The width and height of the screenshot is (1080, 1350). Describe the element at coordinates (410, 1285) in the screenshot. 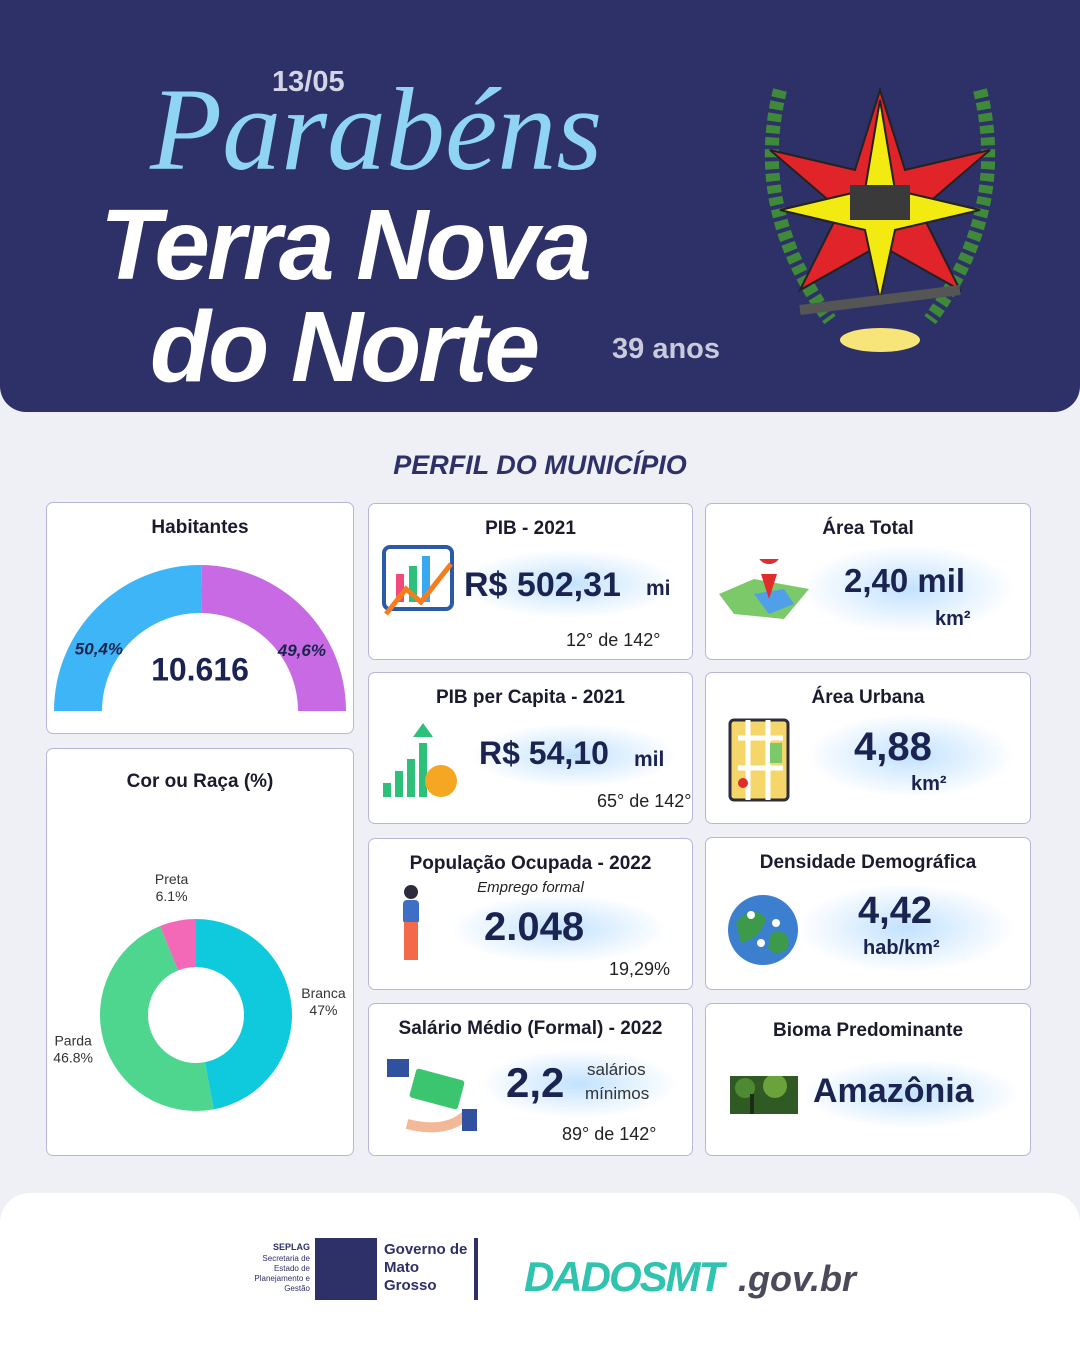

I see `gov-line: Grosso` at that location.